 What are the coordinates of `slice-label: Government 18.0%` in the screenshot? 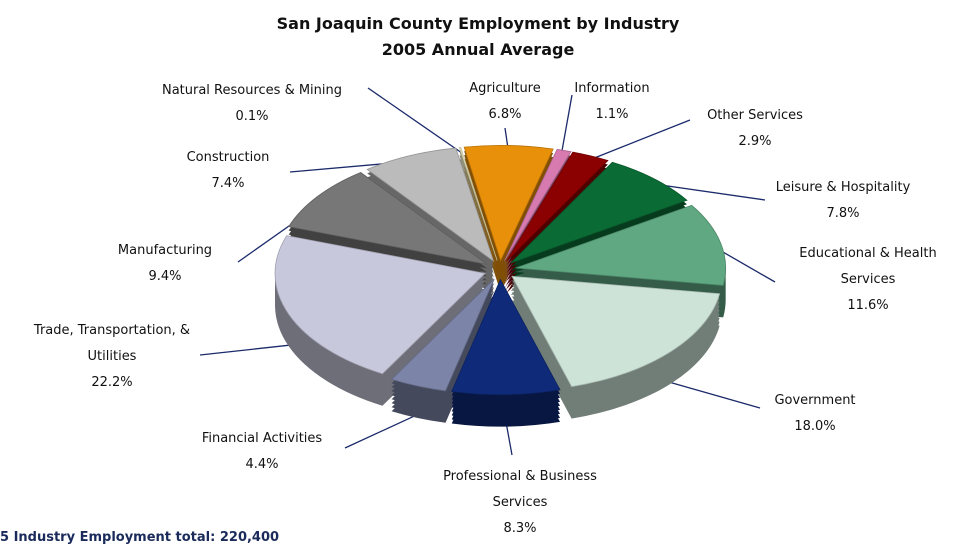 It's located at (815, 414).